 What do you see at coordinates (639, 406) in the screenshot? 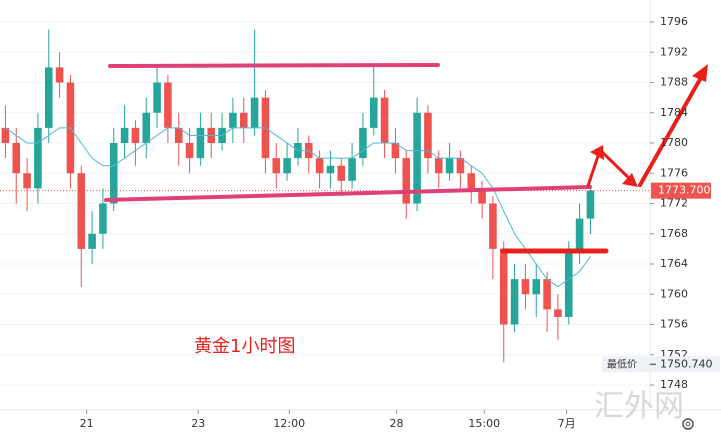
I see `watermark: 汇外网` at bounding box center [639, 406].